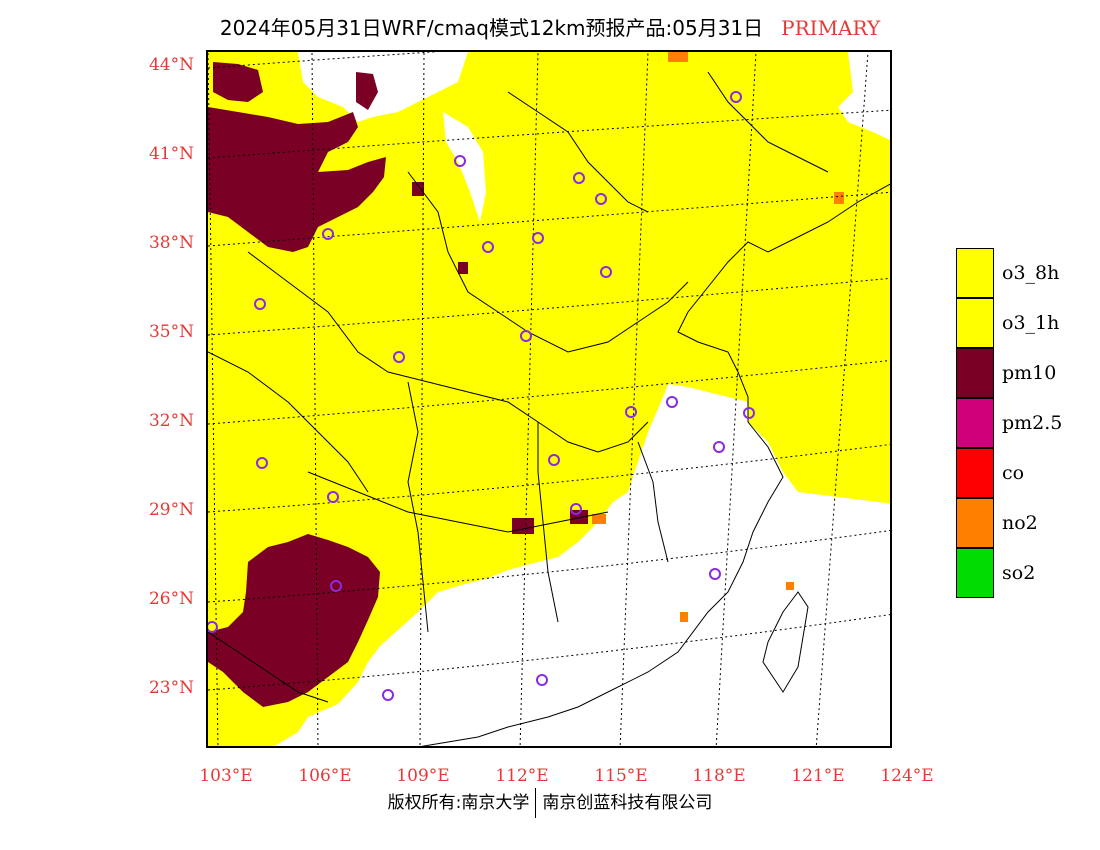  Describe the element at coordinates (864, 96) in the screenshot. I see `clear-area-northeast` at that location.